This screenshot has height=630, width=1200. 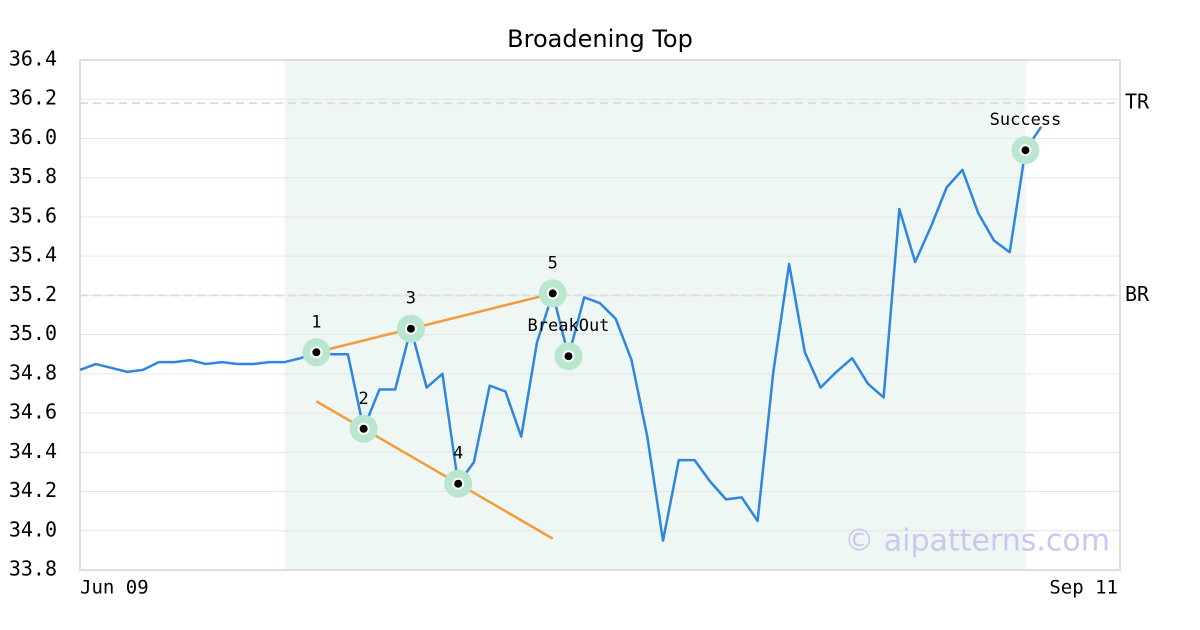 What do you see at coordinates (114, 588) in the screenshot?
I see `x-tick-label: Jun 09` at bounding box center [114, 588].